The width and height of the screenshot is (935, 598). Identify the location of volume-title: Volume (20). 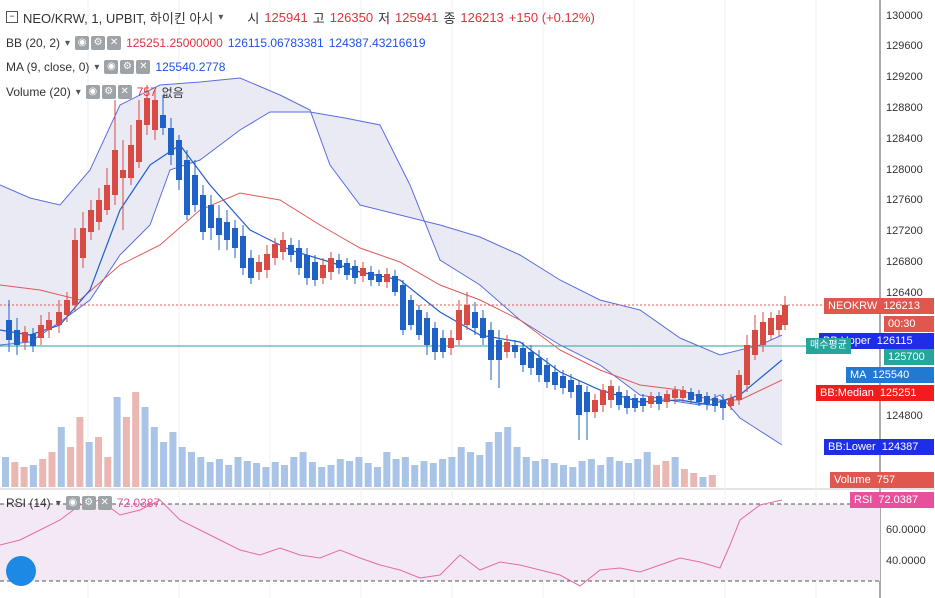
(38, 92).